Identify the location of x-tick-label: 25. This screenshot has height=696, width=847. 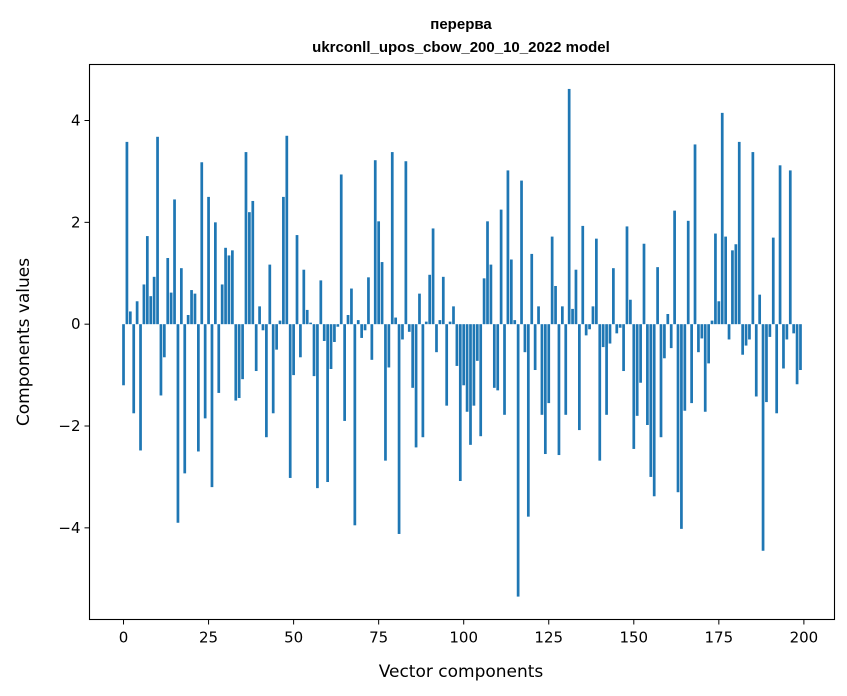
(208, 638).